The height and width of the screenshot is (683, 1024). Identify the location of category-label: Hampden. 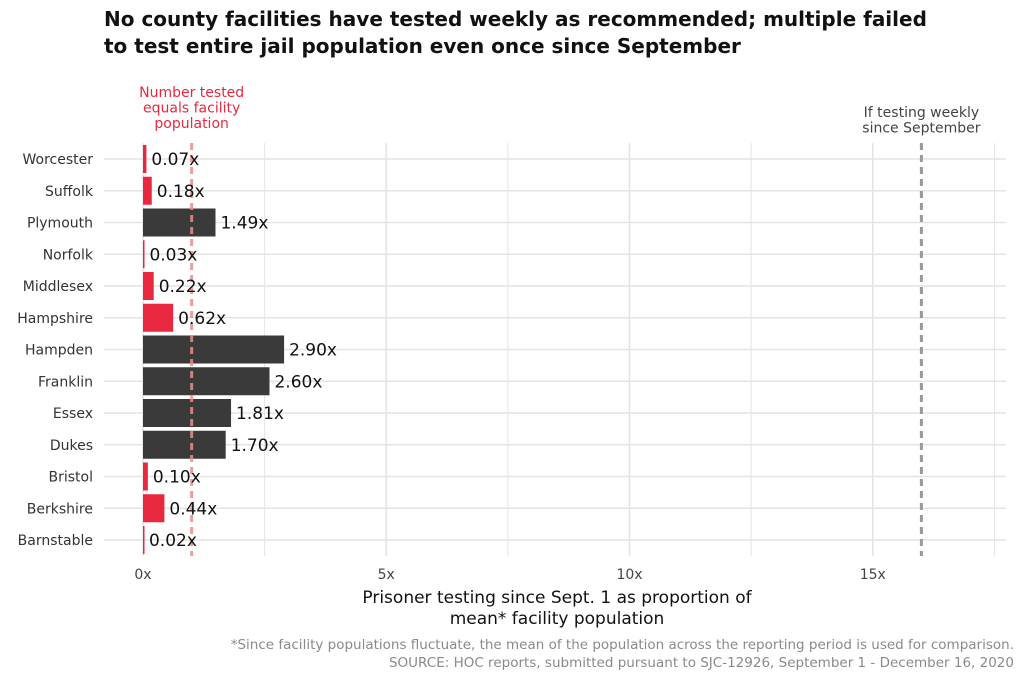
(59, 351).